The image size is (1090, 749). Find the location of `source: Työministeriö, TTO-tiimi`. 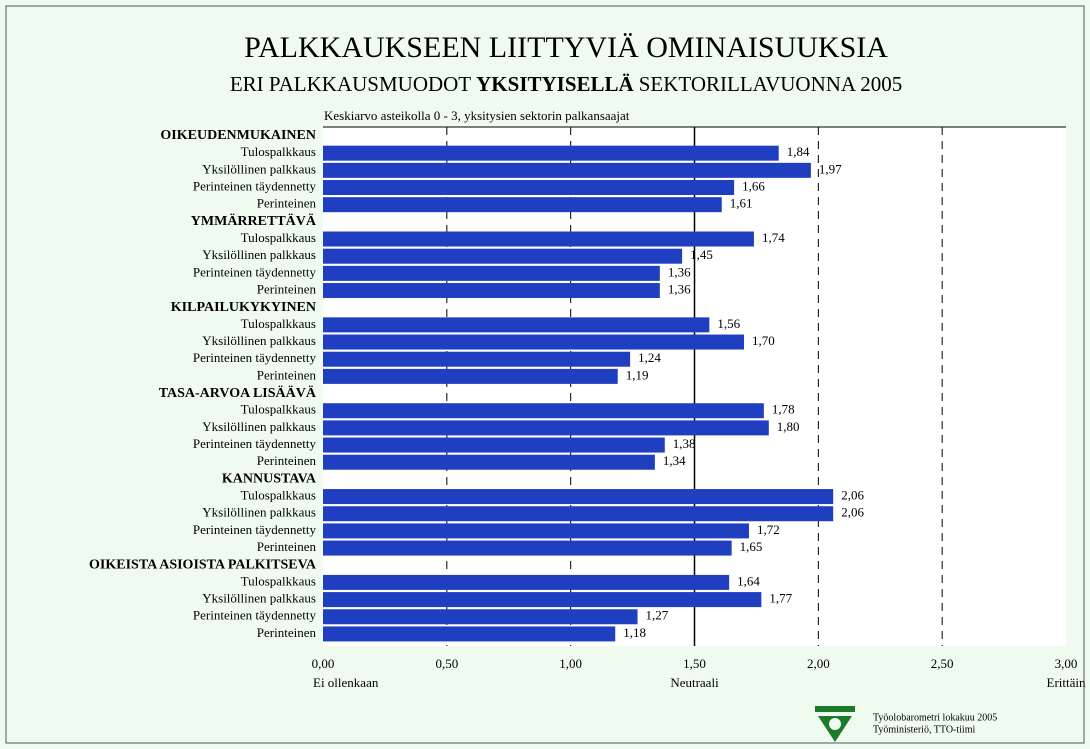

source: Työministeriö, TTO-tiimi is located at coordinates (924, 729).